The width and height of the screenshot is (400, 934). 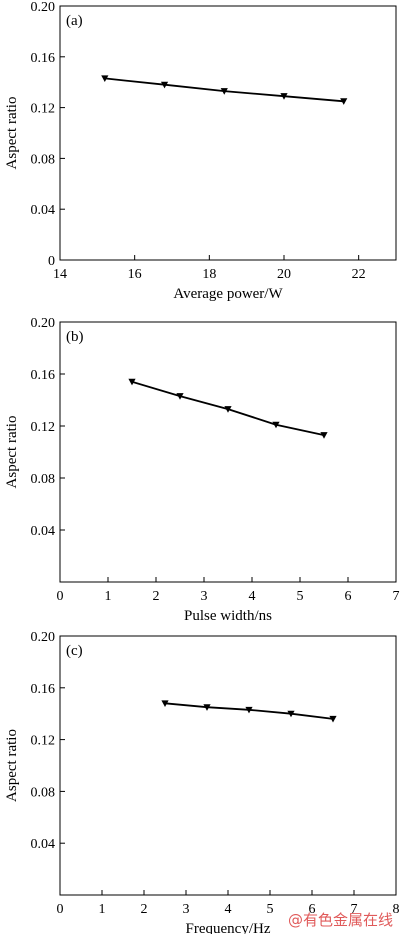 What do you see at coordinates (74, 21) in the screenshot?
I see `panel-label: (a)` at bounding box center [74, 21].